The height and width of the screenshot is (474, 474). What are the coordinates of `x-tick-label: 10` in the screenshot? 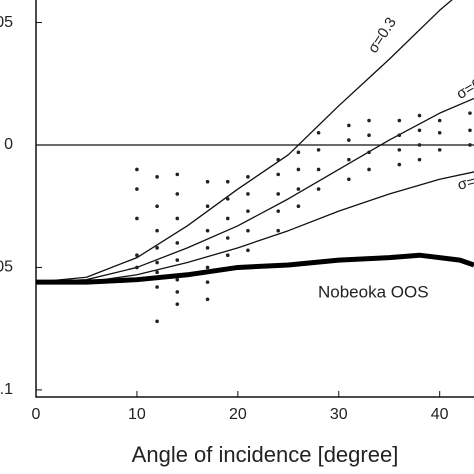 It's located at (137, 414).